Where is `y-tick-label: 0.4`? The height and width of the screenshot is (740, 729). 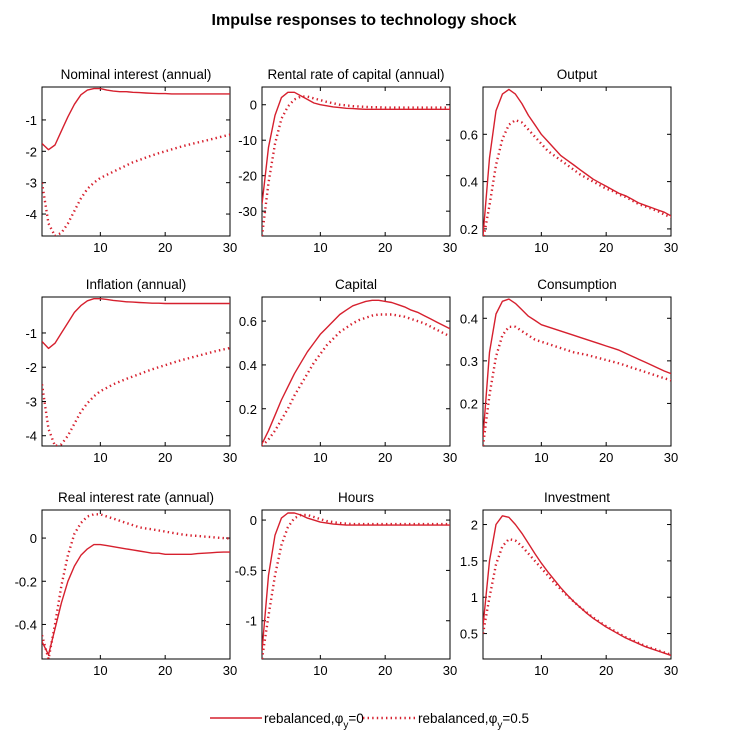 y-tick-label: 0.4 is located at coordinates (248, 365).